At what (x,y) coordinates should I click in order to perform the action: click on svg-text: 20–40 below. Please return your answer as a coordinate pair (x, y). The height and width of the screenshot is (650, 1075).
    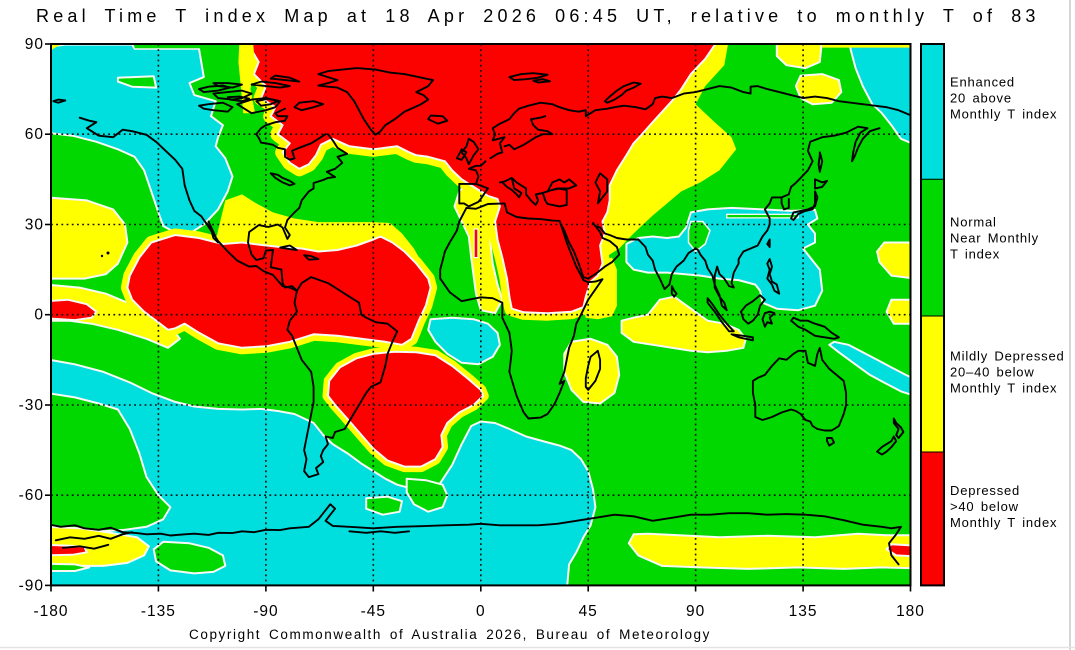
    Looking at the image, I should click on (992, 372).